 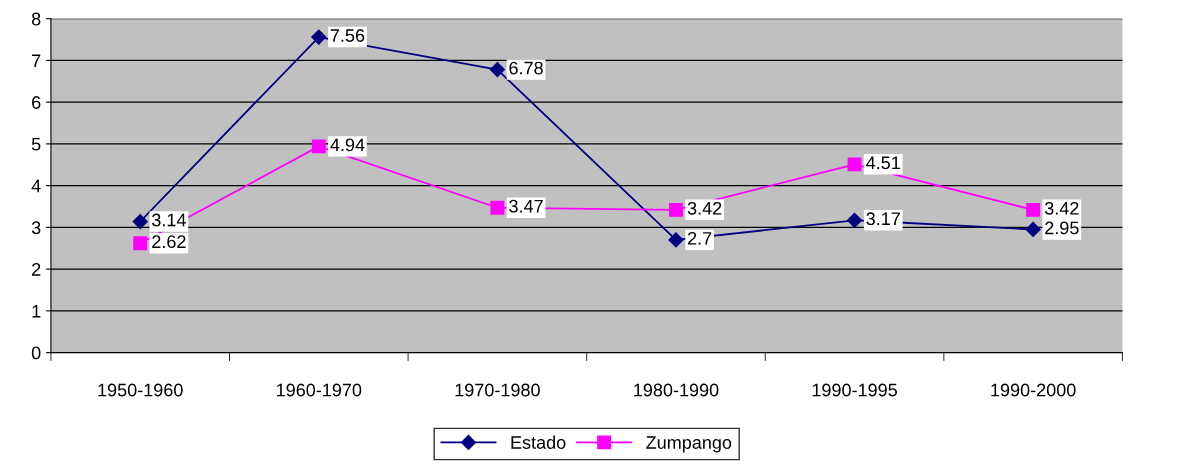 What do you see at coordinates (883, 219) in the screenshot?
I see `data-label: 3.17` at bounding box center [883, 219].